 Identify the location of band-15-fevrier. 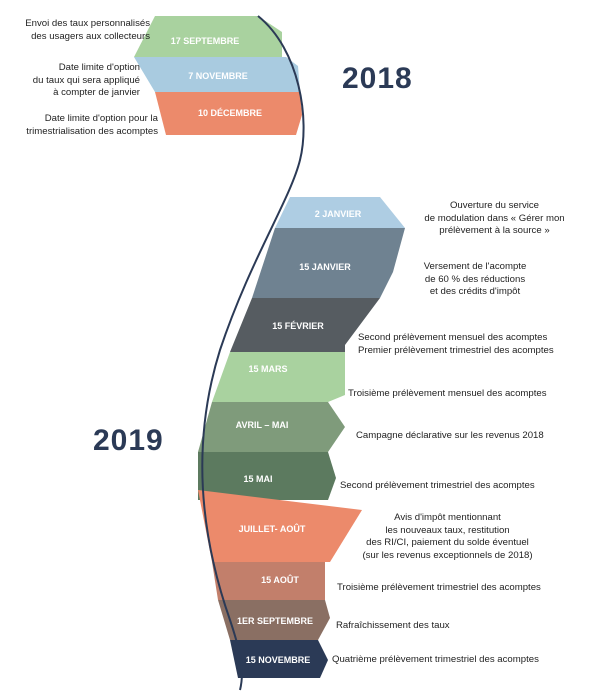
(305, 325).